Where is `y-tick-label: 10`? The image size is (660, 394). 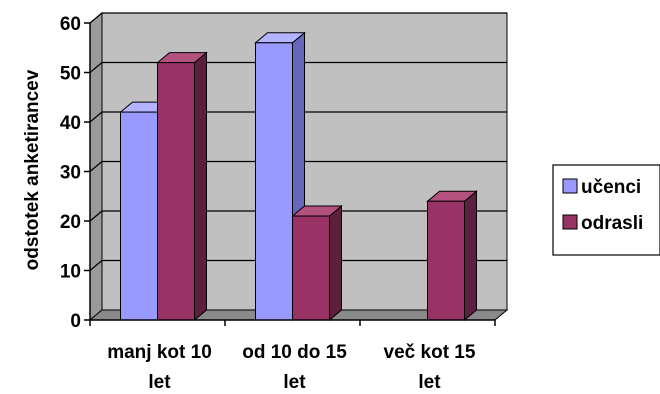
y-tick-label: 10 is located at coordinates (70, 272).